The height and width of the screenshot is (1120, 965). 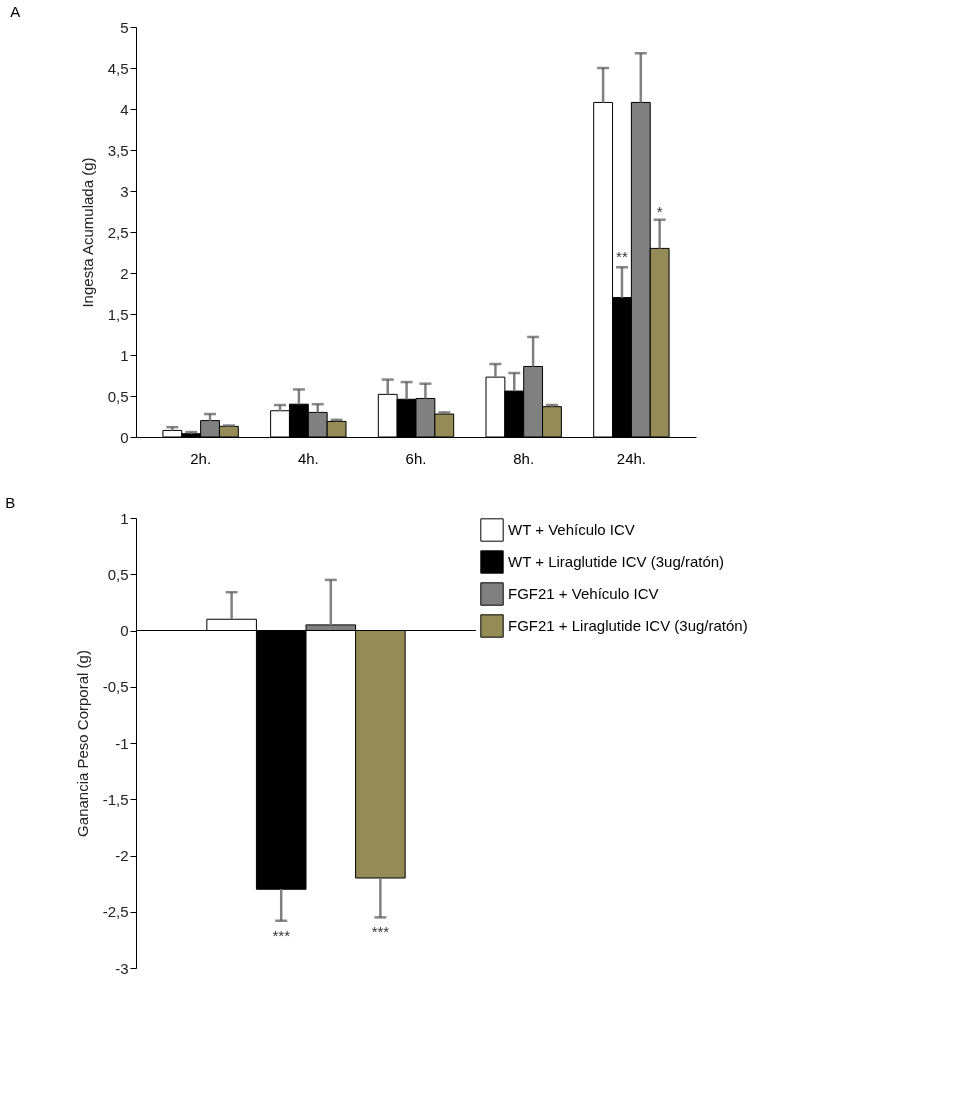 What do you see at coordinates (122, 968) in the screenshot?
I see `y-tick-label: -3` at bounding box center [122, 968].